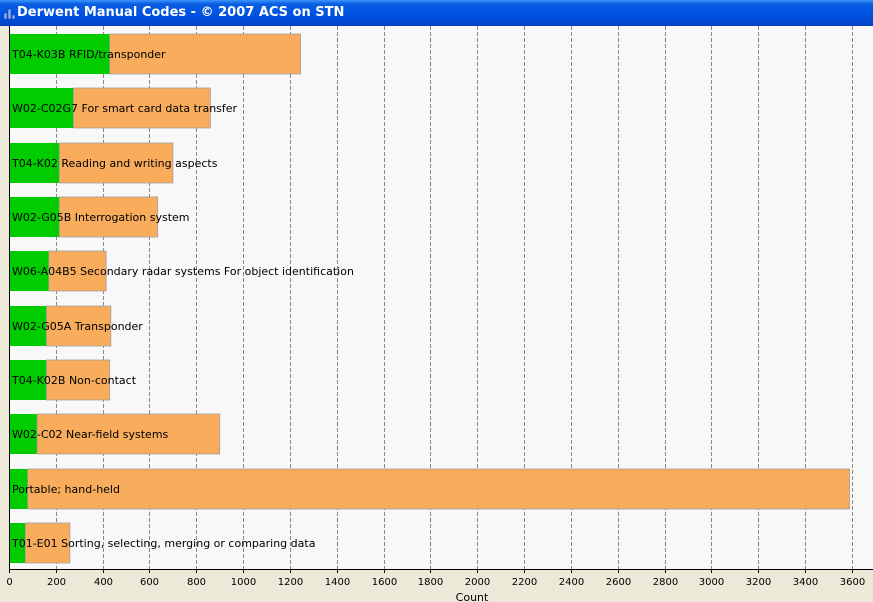  What do you see at coordinates (711, 582) in the screenshot?
I see `x-tick-label: 3000` at bounding box center [711, 582].